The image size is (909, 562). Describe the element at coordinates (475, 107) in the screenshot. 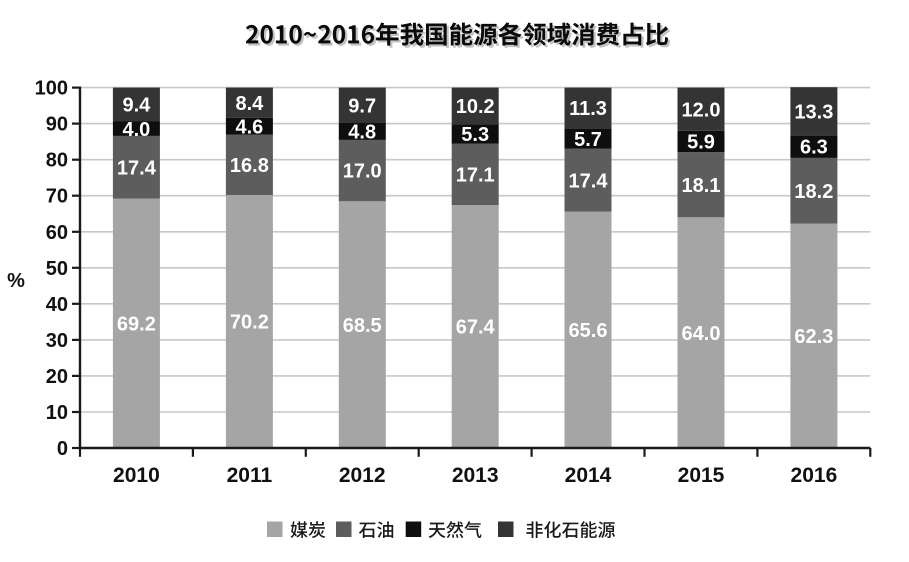

I see `svg-text: 10.2` at that location.